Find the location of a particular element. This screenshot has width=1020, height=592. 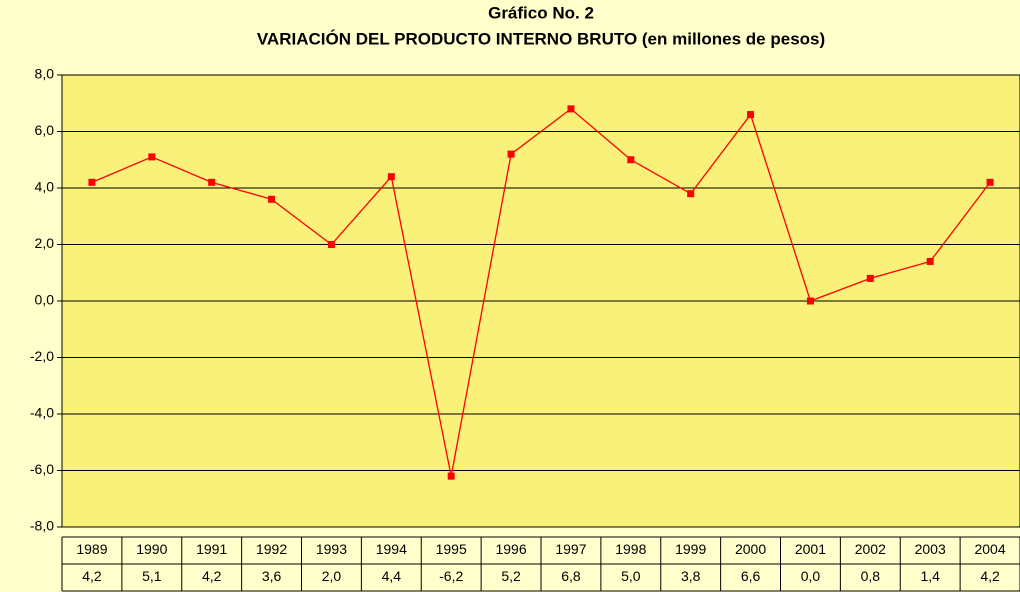

x-tick-label: 1995 is located at coordinates (451, 549).